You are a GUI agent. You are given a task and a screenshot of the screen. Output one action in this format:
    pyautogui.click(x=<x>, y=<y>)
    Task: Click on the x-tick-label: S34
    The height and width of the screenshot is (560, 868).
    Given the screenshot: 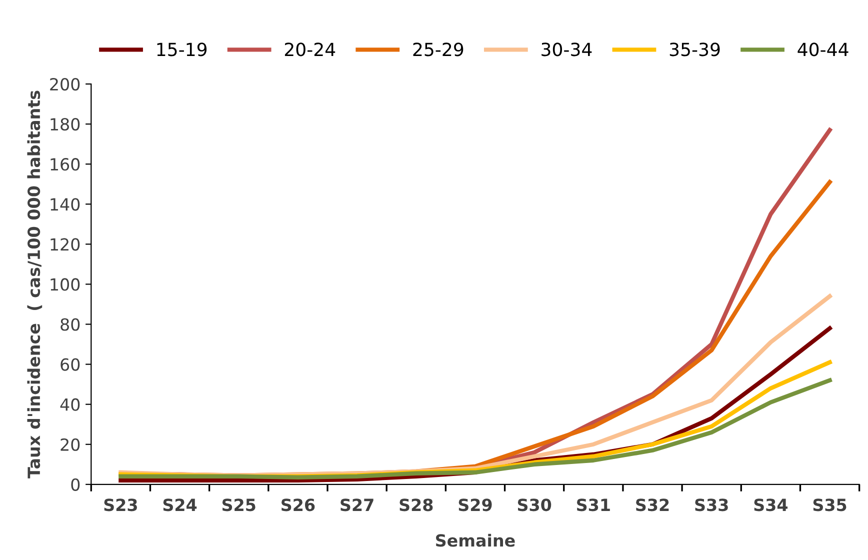 What is the action you would take?
    pyautogui.click(x=771, y=505)
    